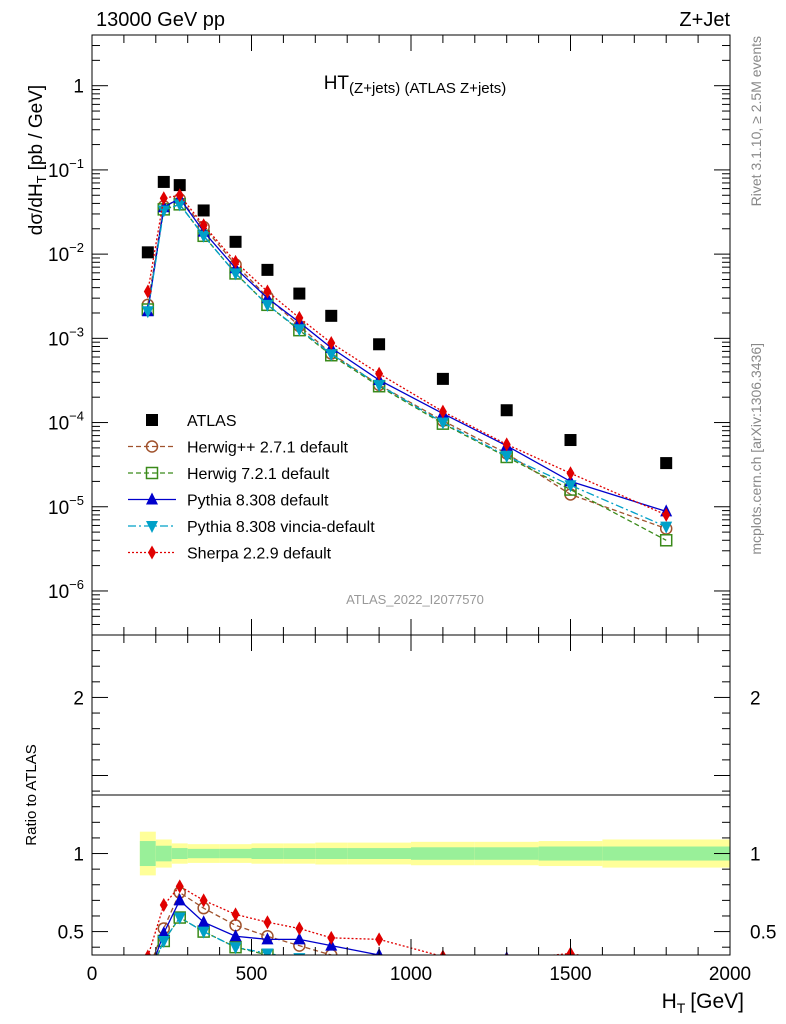 This screenshot has height=1024, width=786. Describe the element at coordinates (268, 448) in the screenshot. I see `legend-label: Herwig++ 2.7.1 default` at that location.